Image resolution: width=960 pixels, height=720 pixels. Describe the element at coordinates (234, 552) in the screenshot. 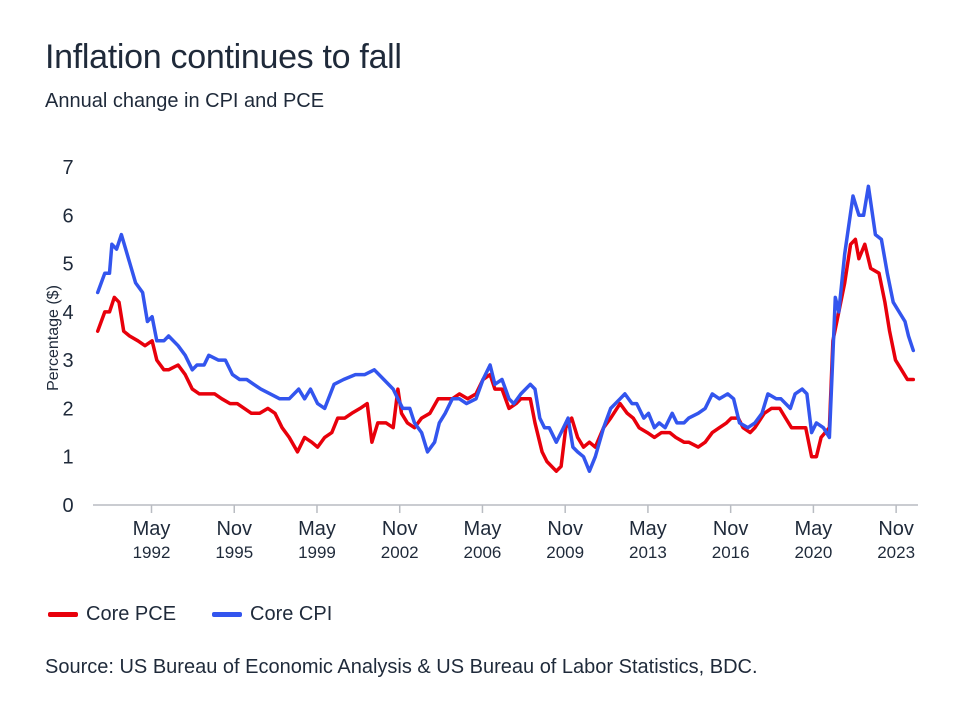

I see `x-tick-year: 1995` at that location.